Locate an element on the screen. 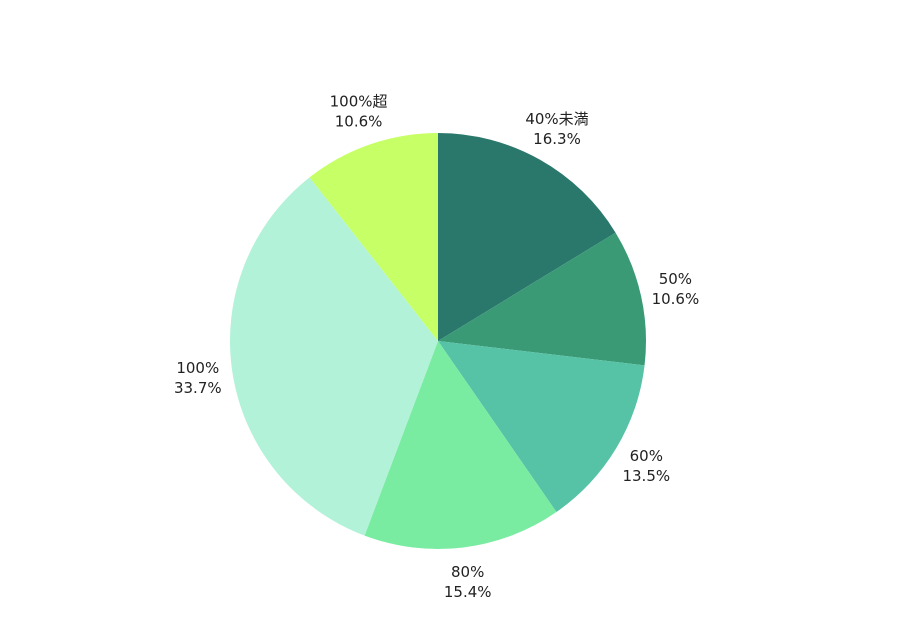 This screenshot has width=914, height=635. slice-label-group-3: 60% 13.5% is located at coordinates (646, 466).